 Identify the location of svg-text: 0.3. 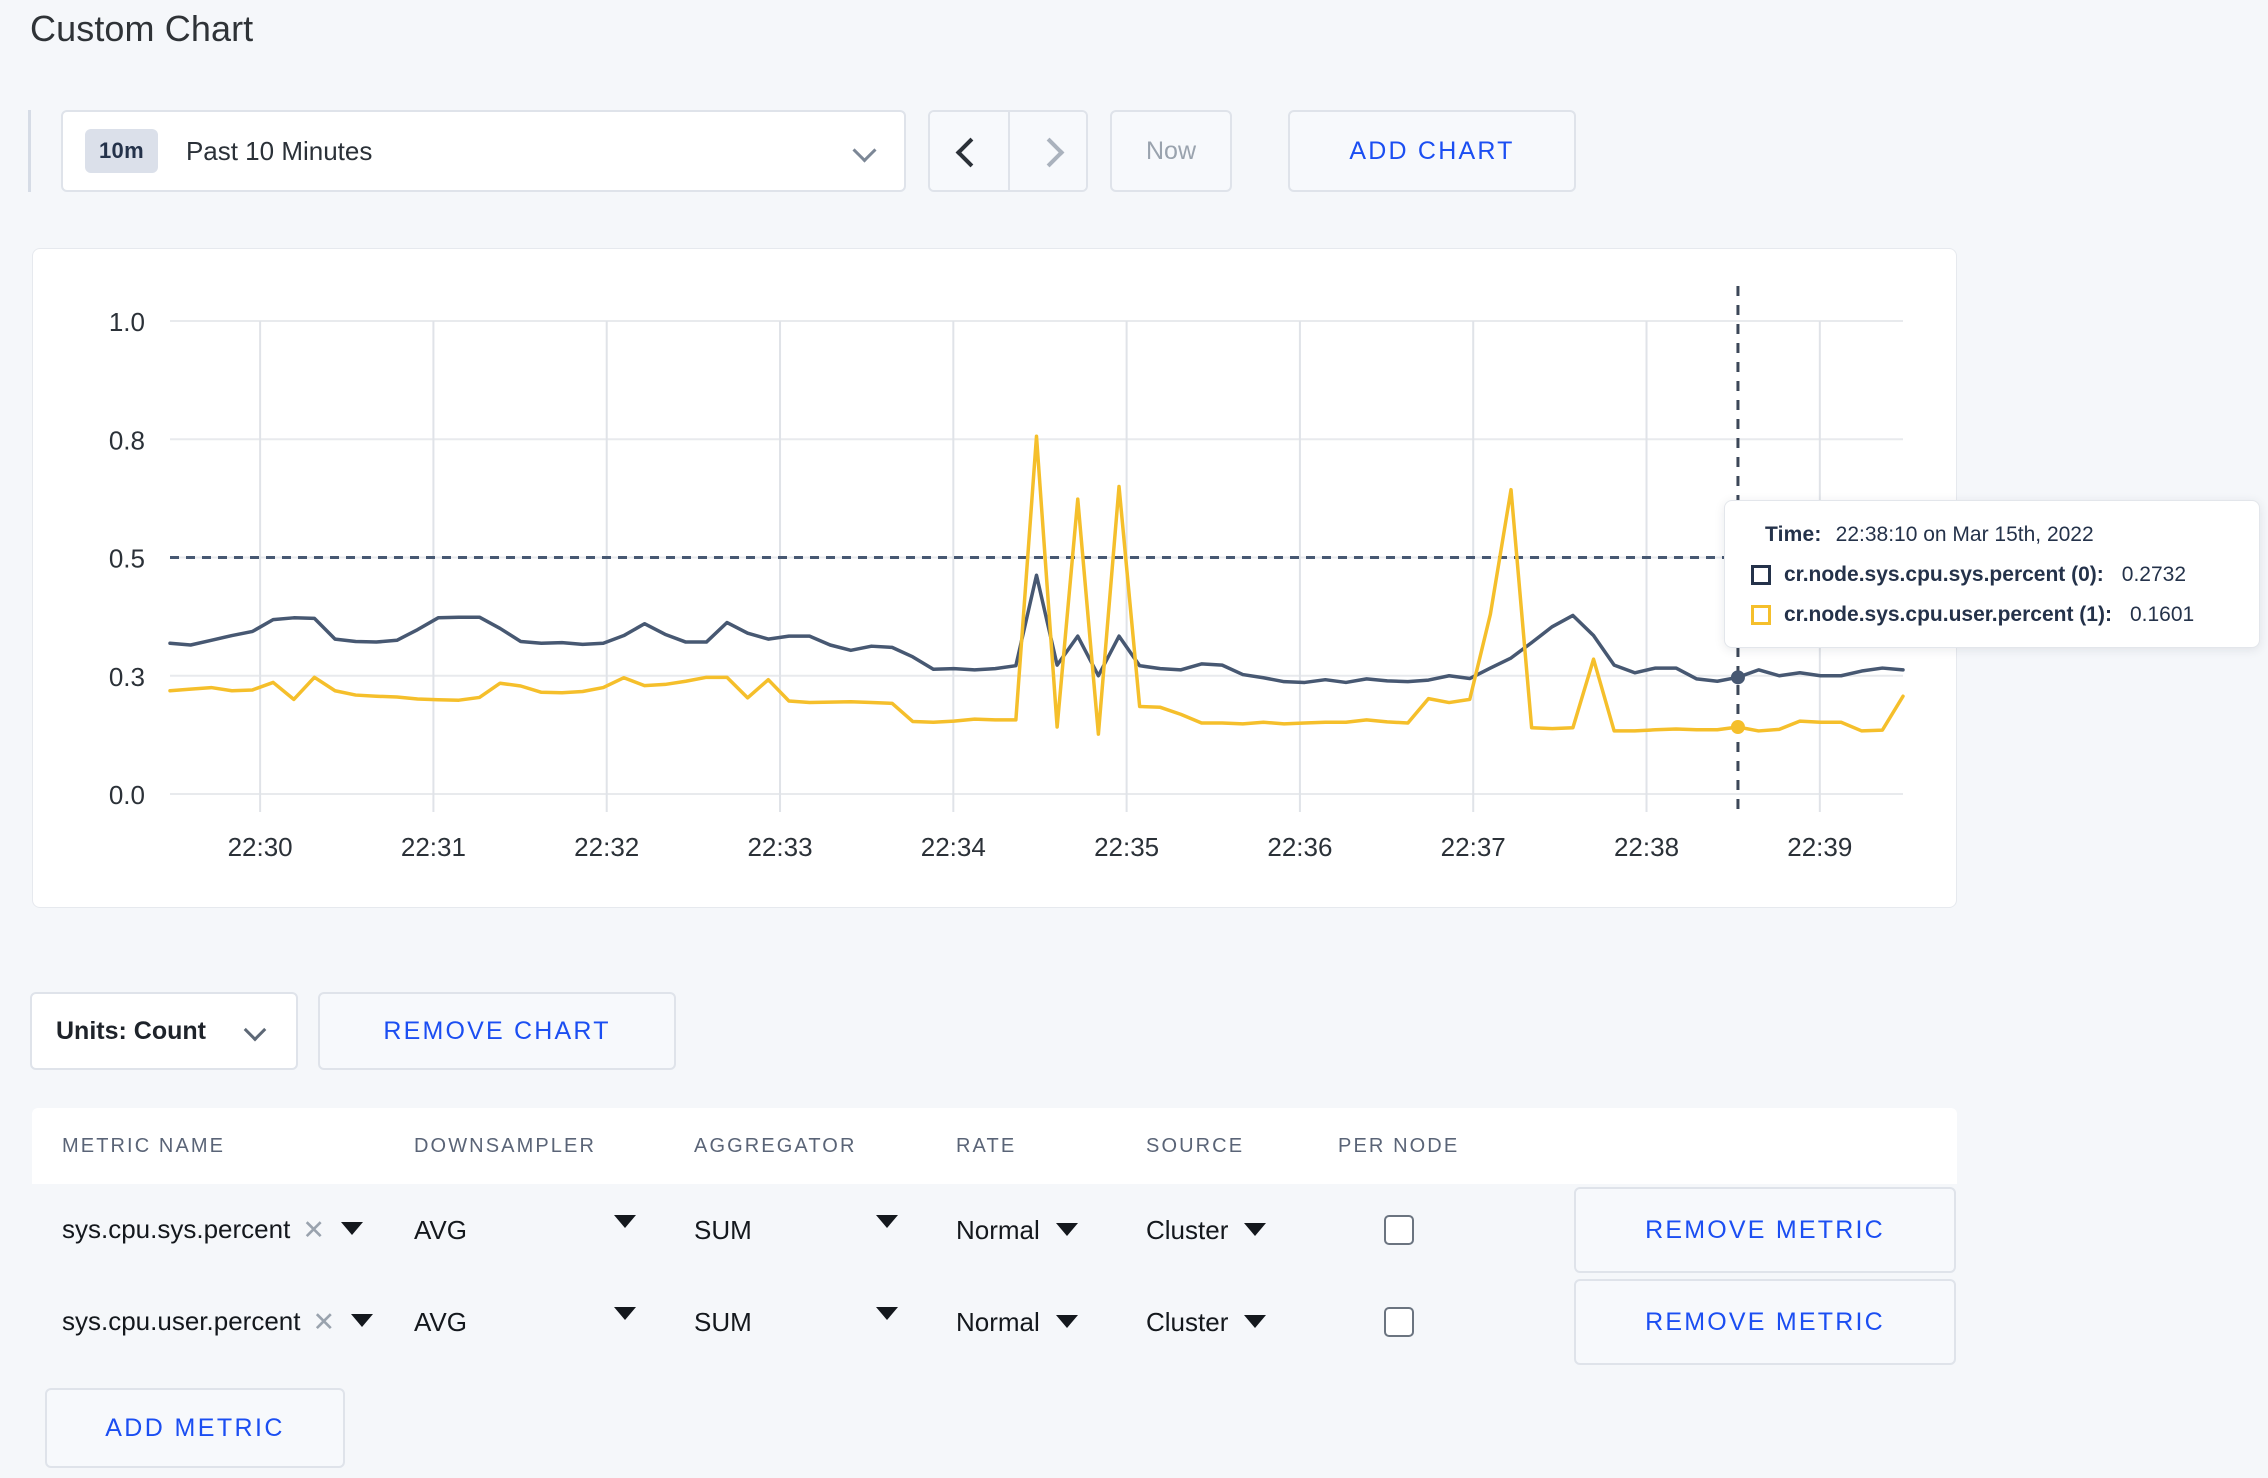
(127, 677).